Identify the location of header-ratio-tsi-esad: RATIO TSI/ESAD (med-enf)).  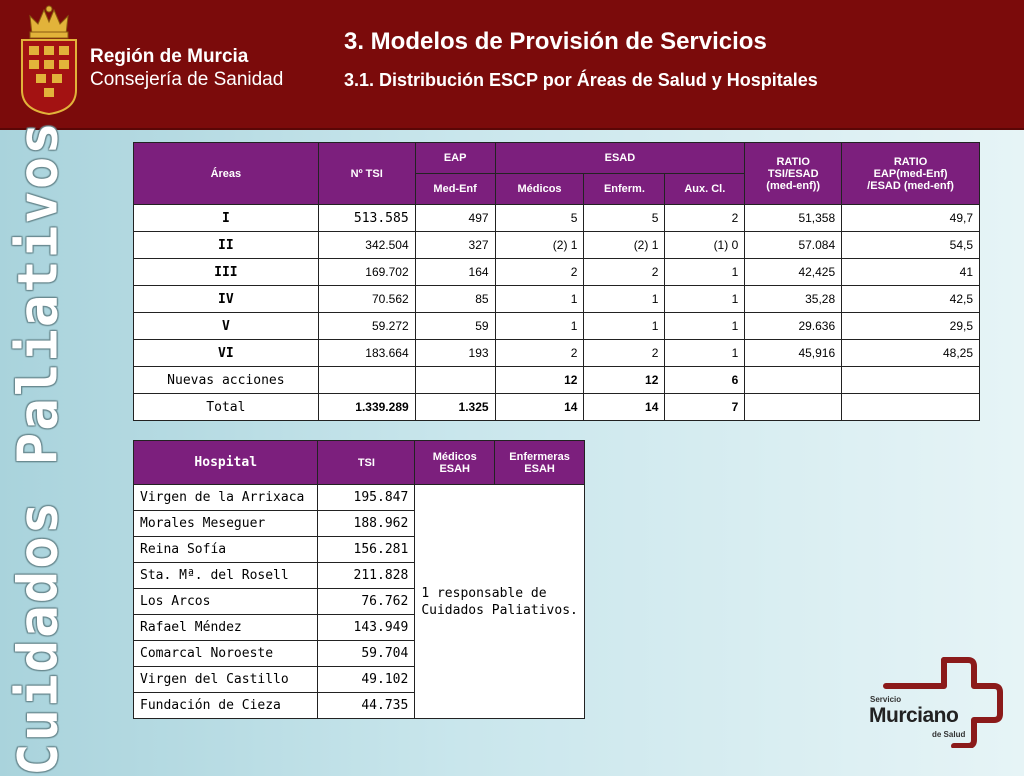
(793, 173).